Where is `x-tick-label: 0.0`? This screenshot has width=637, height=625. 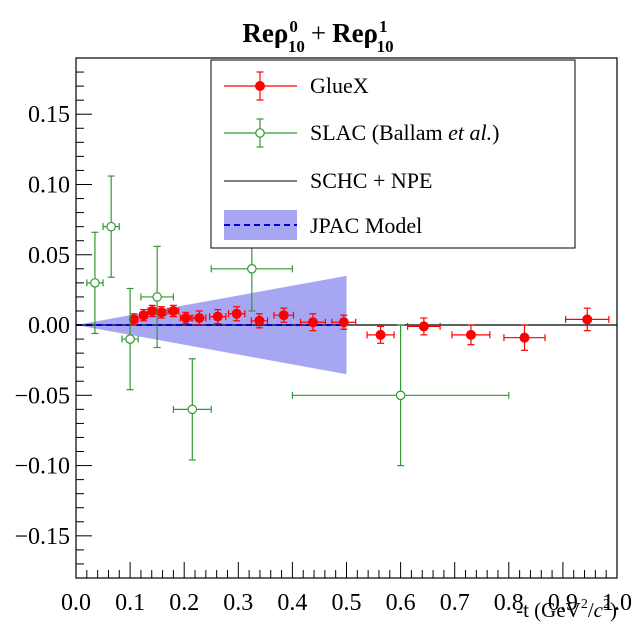
x-tick-label: 0.0 is located at coordinates (76, 603).